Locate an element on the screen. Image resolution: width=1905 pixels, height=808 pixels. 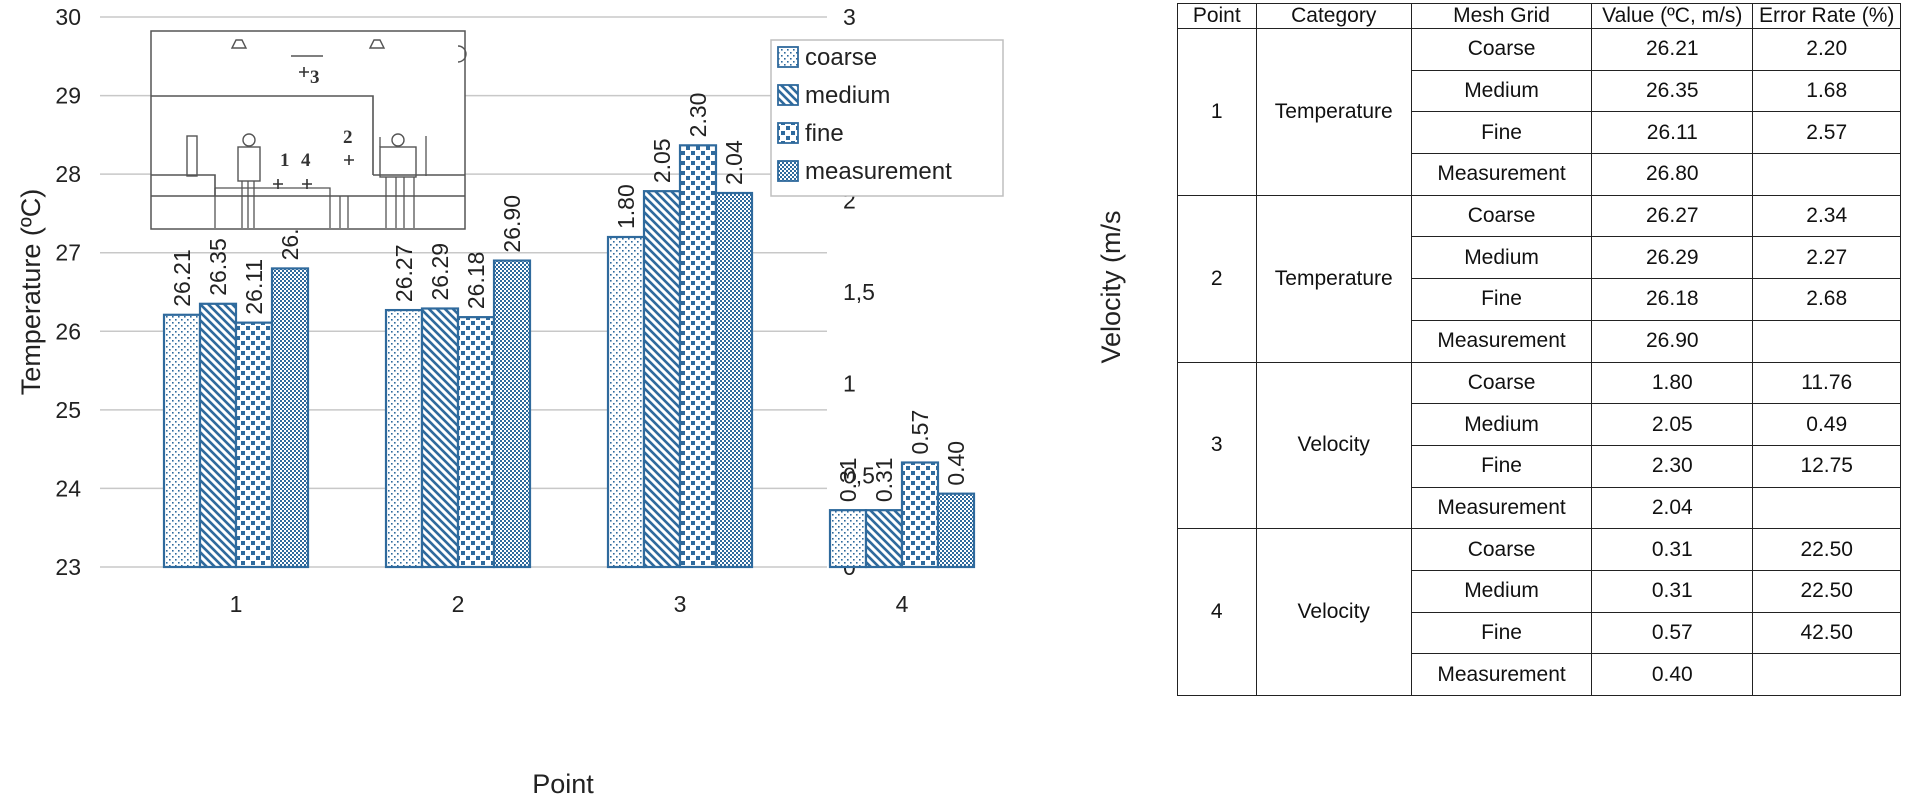
table-row: Medium 26.29 2.27 is located at coordinates (1539, 258).